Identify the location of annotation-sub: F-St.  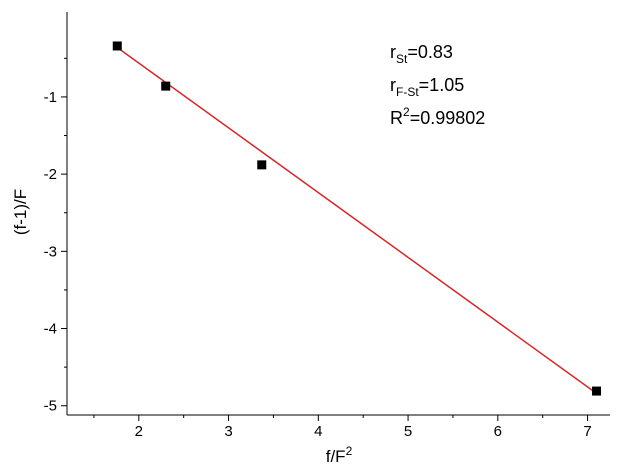
(407, 92).